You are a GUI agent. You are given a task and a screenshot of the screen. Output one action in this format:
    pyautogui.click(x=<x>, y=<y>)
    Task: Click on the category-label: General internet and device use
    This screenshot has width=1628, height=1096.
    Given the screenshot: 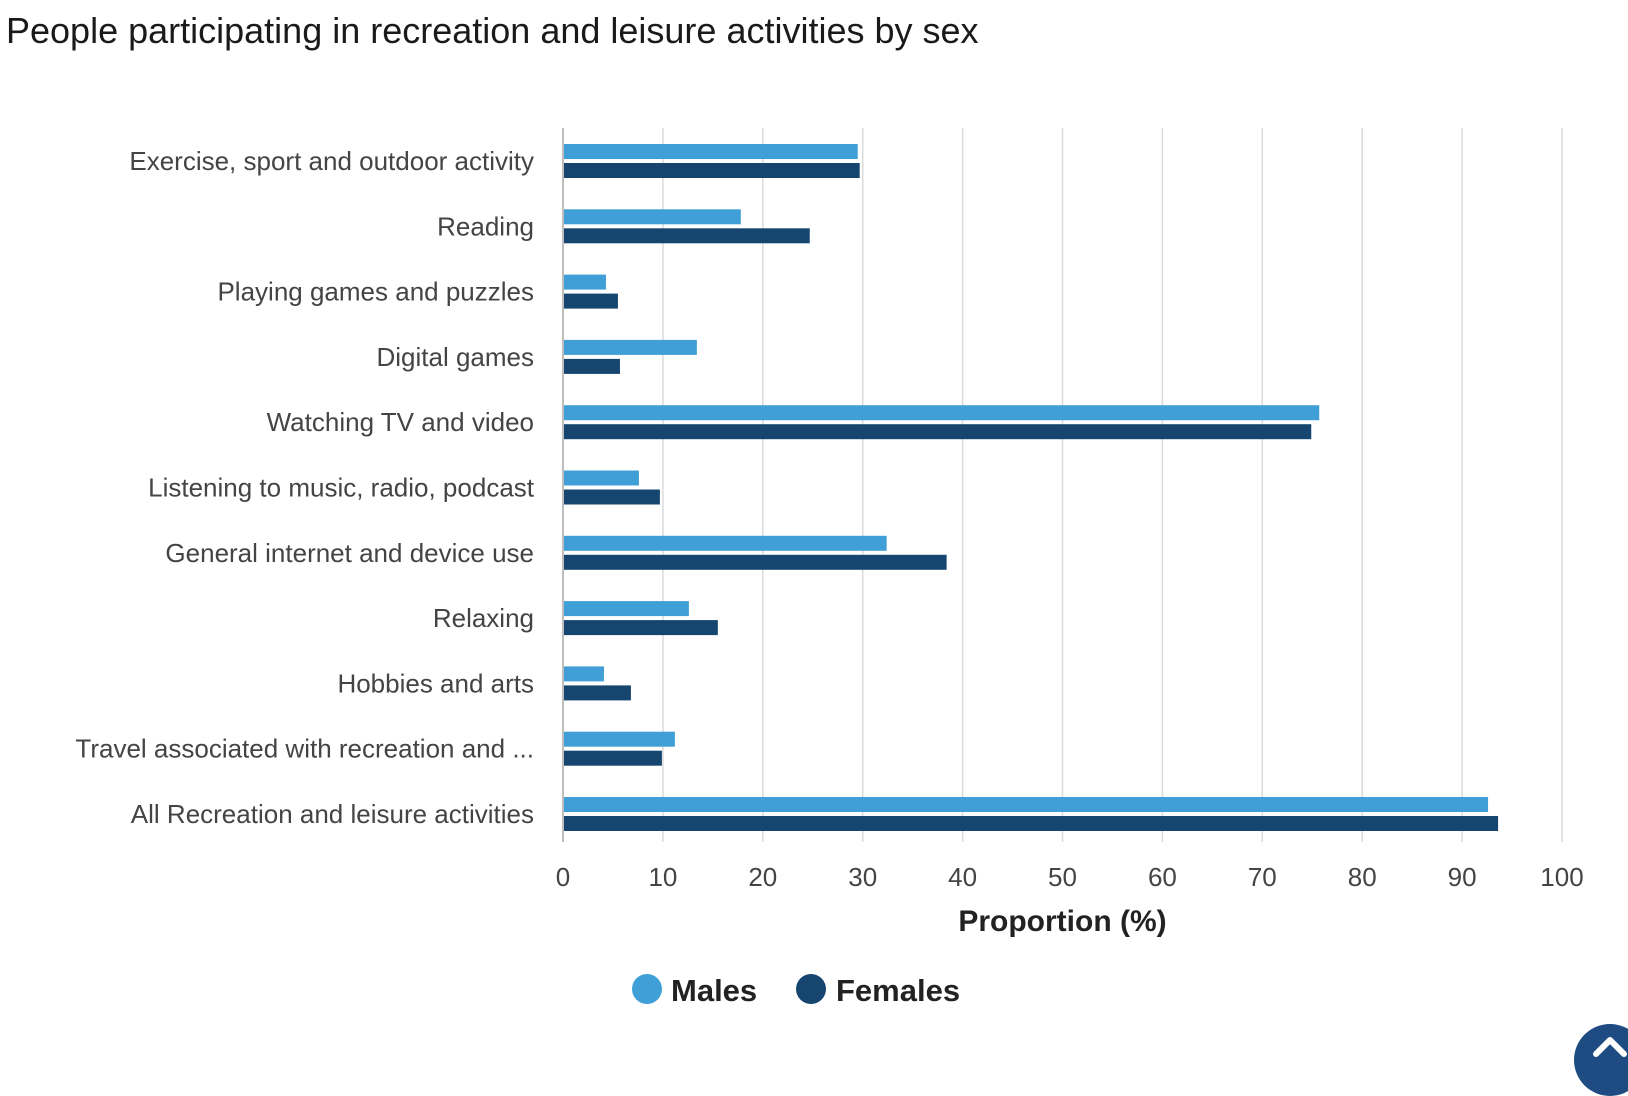 What is the action you would take?
    pyautogui.click(x=349, y=553)
    